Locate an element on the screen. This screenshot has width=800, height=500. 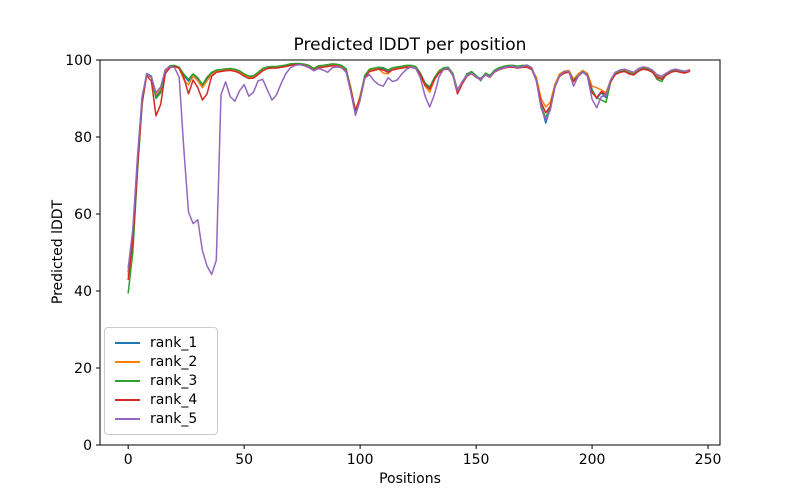
x-tick-label: 0 is located at coordinates (128, 460).